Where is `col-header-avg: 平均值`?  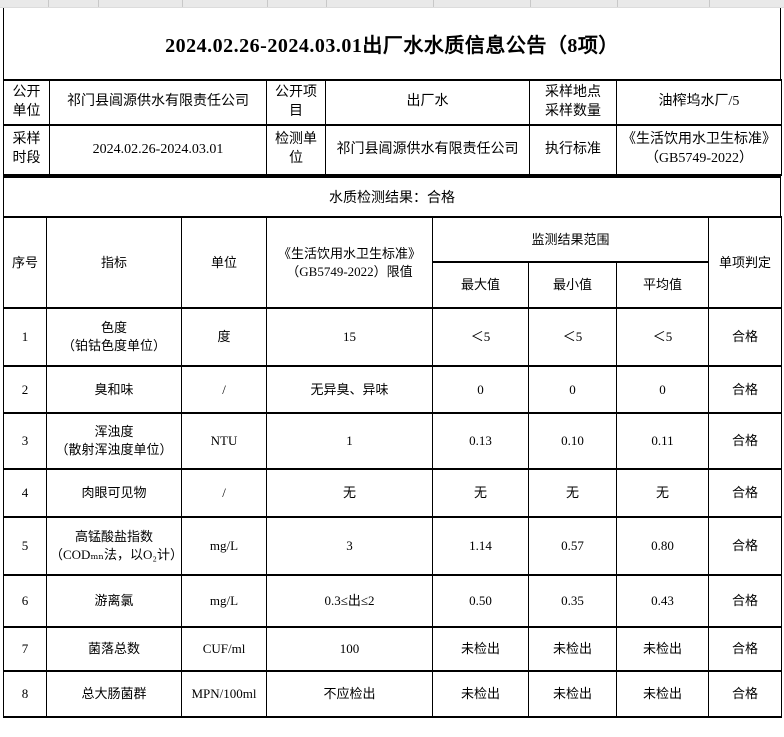 col-header-avg: 平均值 is located at coordinates (662, 285).